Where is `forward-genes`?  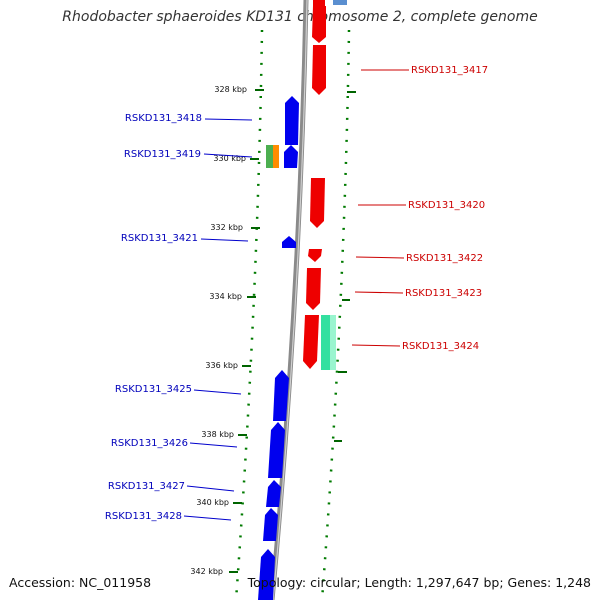 forward-genes is located at coordinates (278, 348).